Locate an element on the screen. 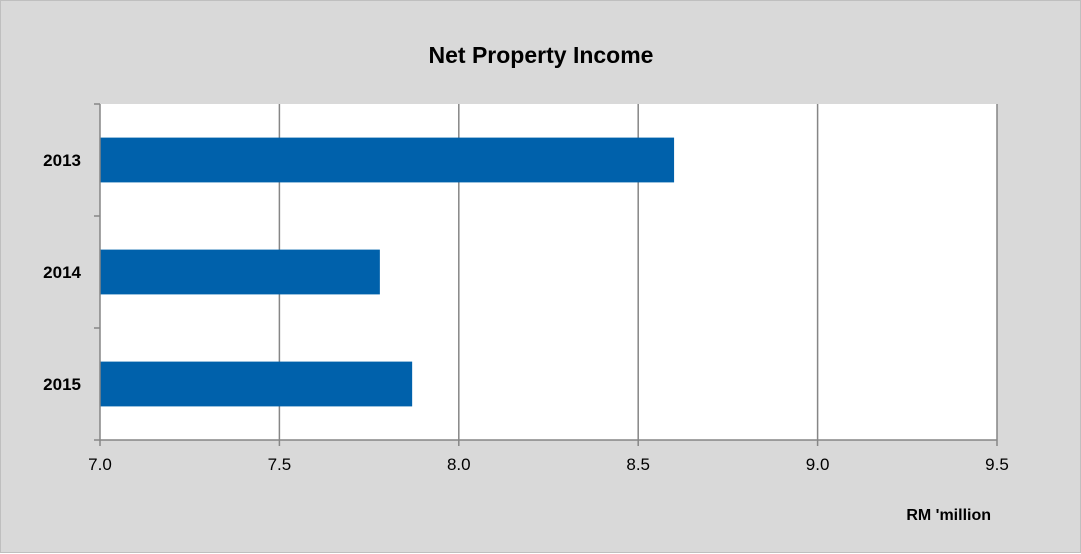  bar-2013 is located at coordinates (387, 160).